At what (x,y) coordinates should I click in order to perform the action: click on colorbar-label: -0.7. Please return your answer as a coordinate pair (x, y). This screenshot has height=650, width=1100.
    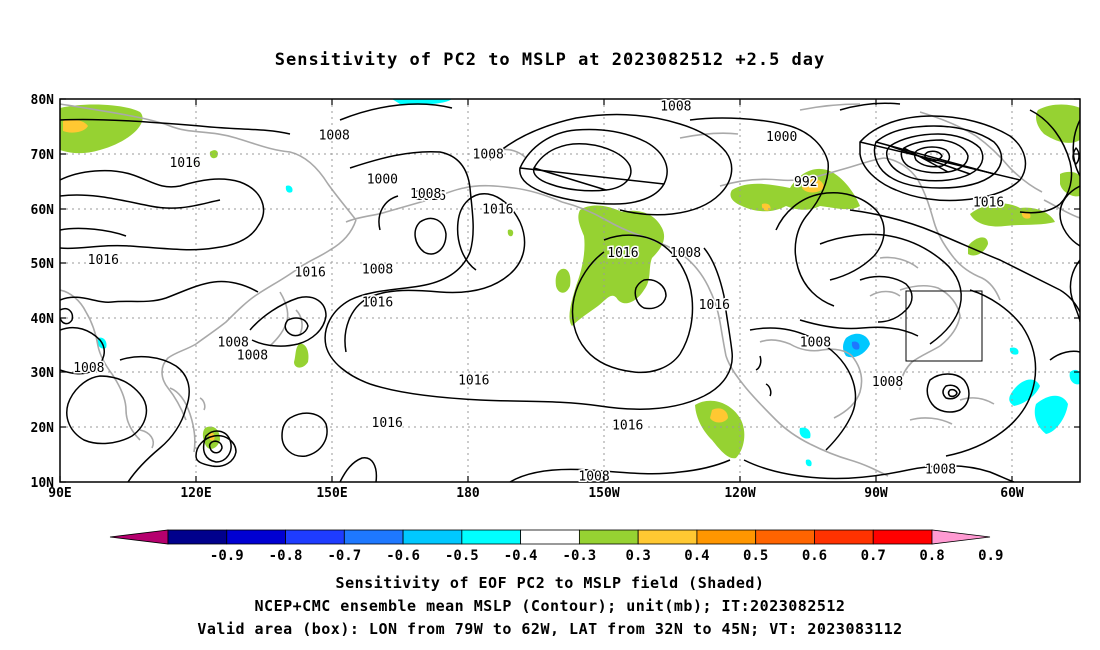
    Looking at the image, I should click on (344, 556).